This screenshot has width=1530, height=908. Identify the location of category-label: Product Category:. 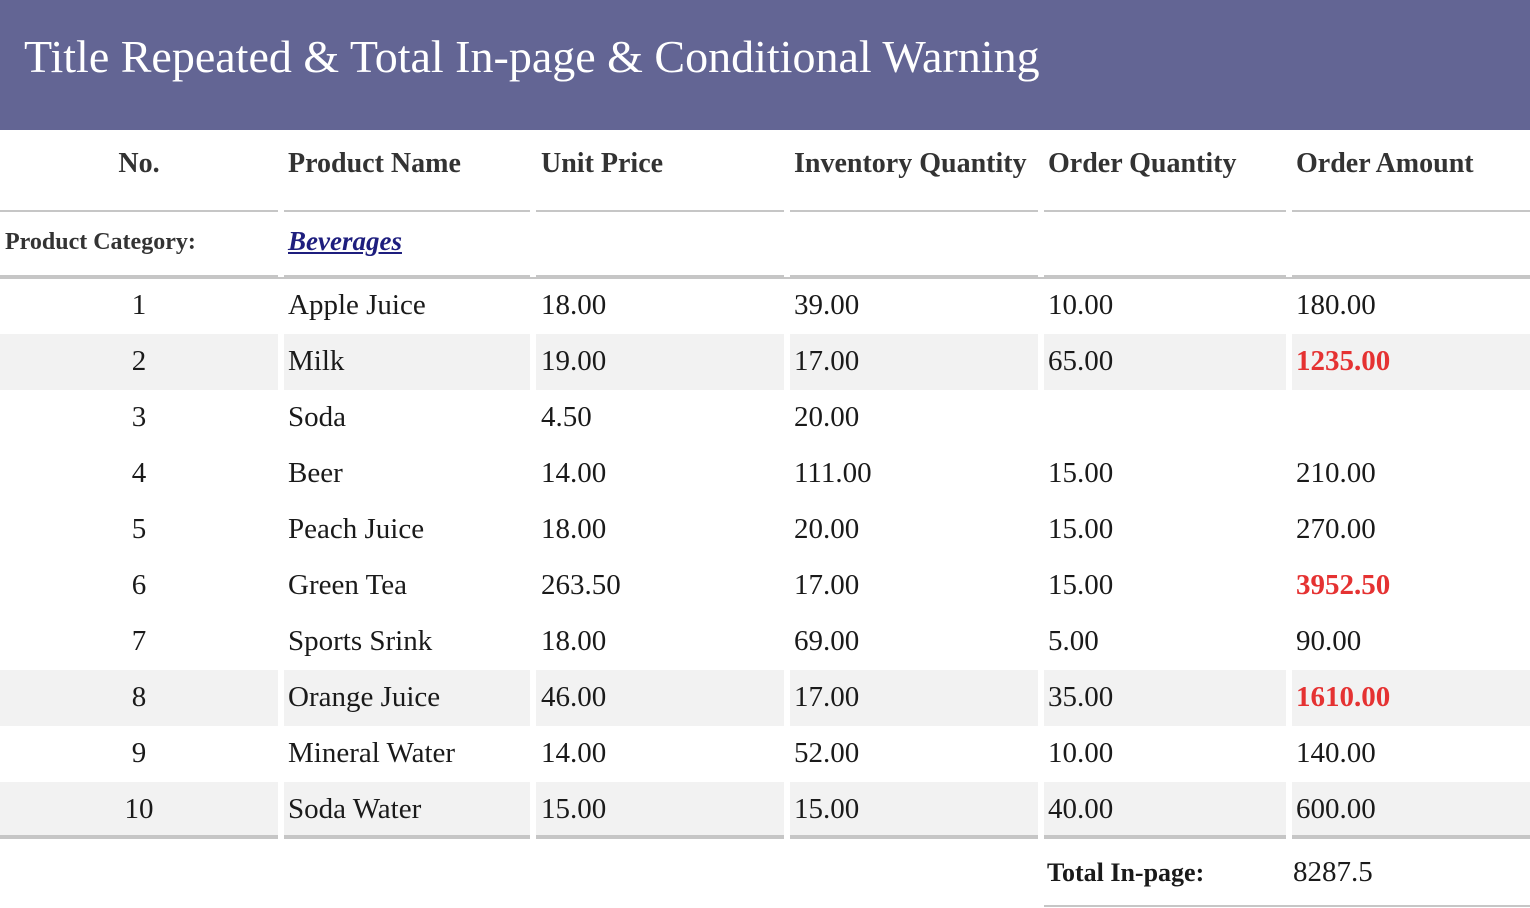
(100, 242).